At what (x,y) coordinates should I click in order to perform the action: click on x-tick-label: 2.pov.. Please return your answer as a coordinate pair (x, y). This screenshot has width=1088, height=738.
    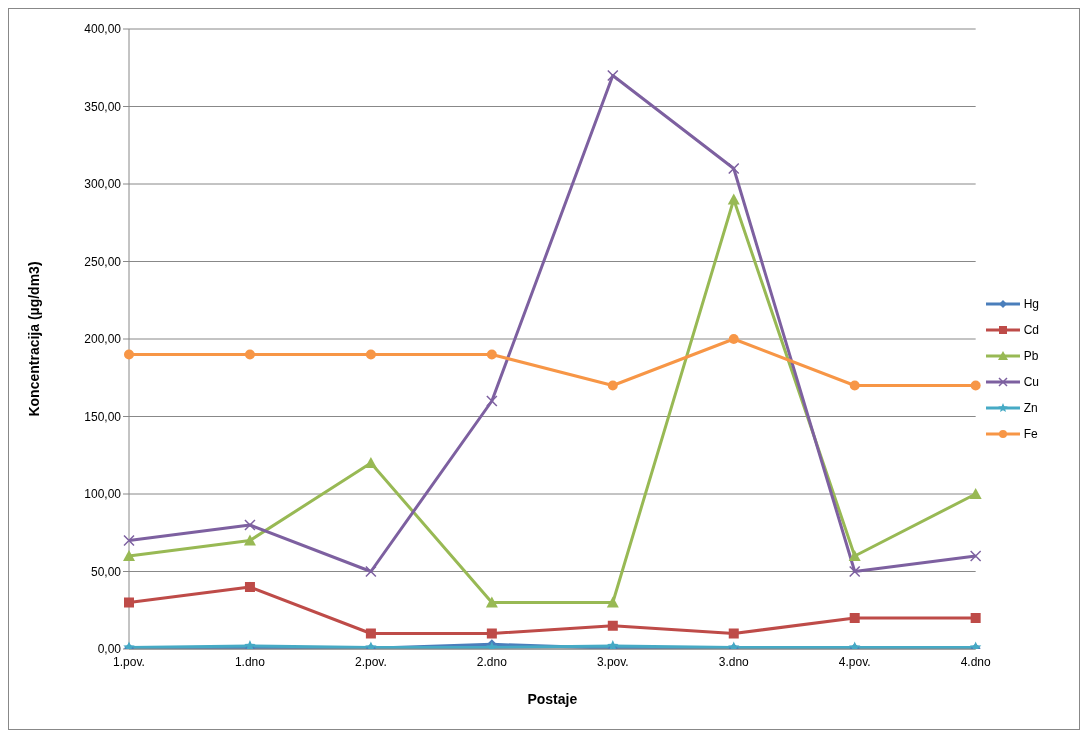
    Looking at the image, I should click on (371, 661).